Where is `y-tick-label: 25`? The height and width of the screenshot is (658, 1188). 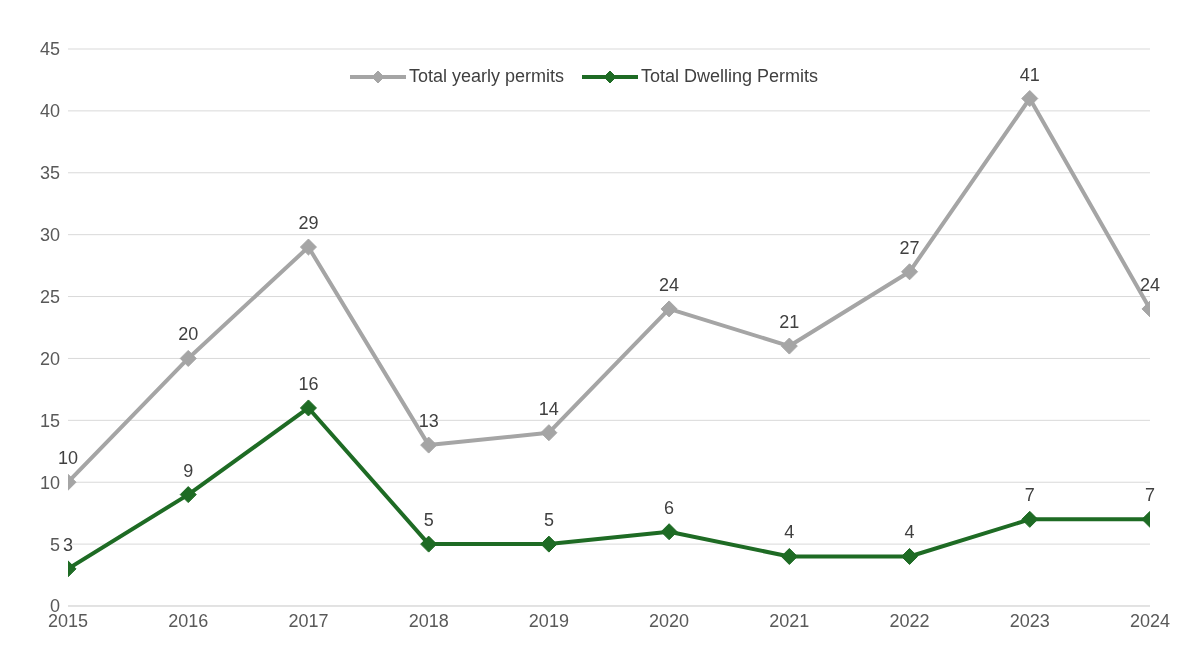
y-tick-label: 25 is located at coordinates (49, 296).